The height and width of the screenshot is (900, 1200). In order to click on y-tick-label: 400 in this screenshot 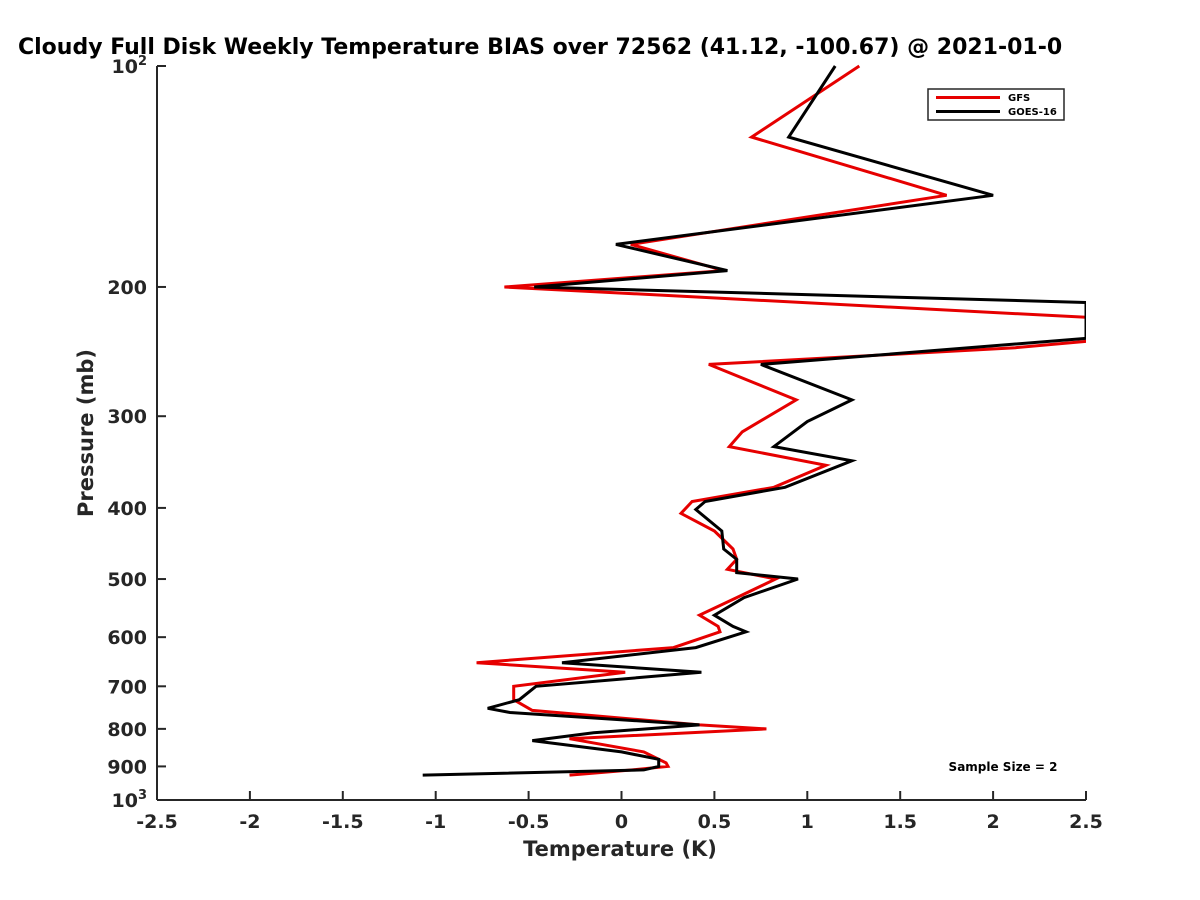, I will do `click(127, 509)`.